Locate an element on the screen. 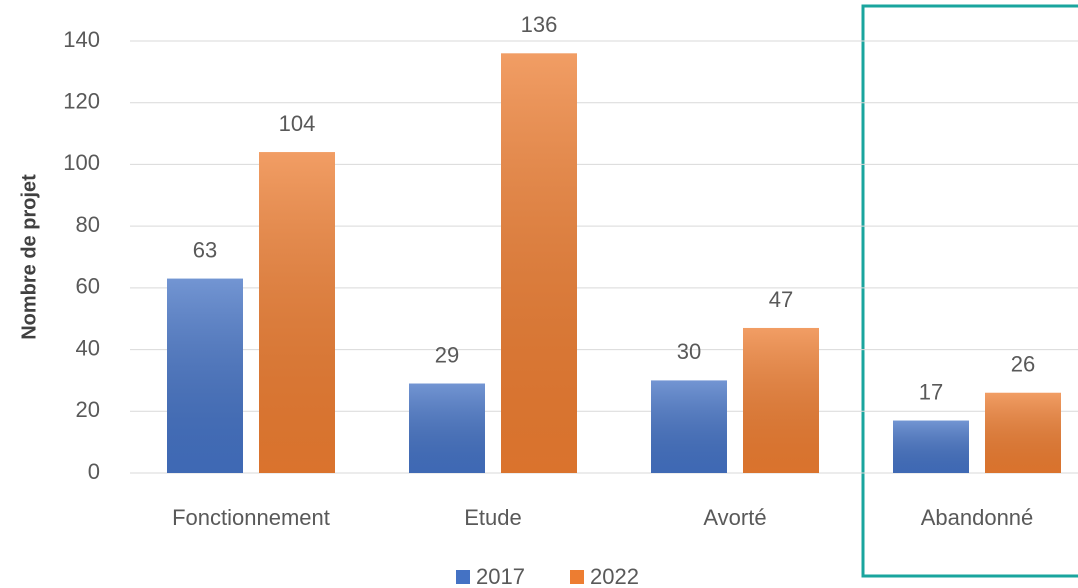  data-label: 26 is located at coordinates (1023, 364).